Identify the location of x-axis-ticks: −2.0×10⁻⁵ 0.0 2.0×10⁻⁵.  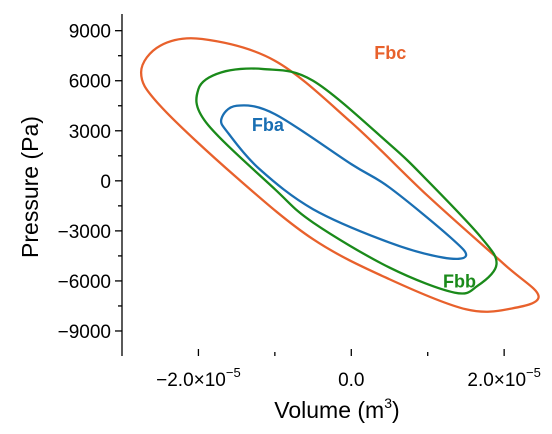
(348, 370).